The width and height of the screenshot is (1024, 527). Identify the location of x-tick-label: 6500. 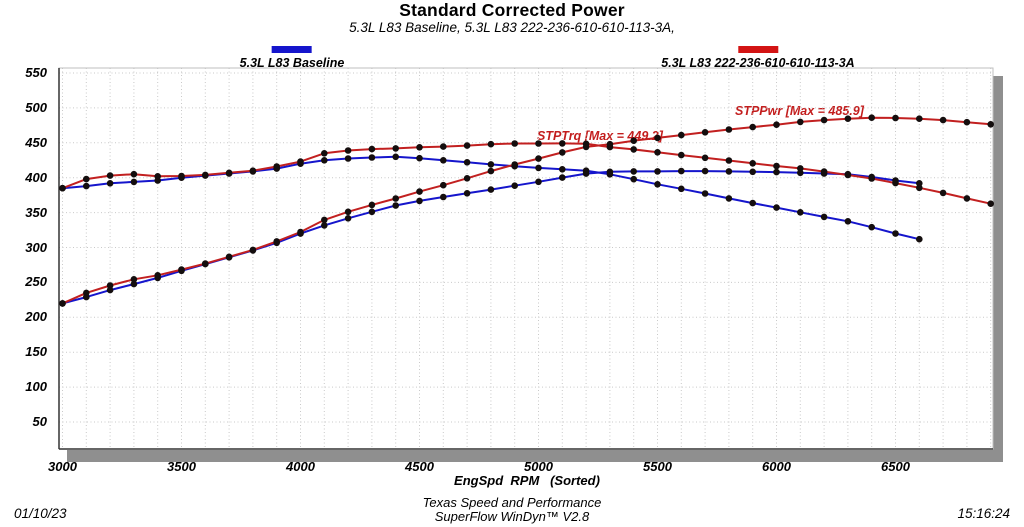
(895, 466).